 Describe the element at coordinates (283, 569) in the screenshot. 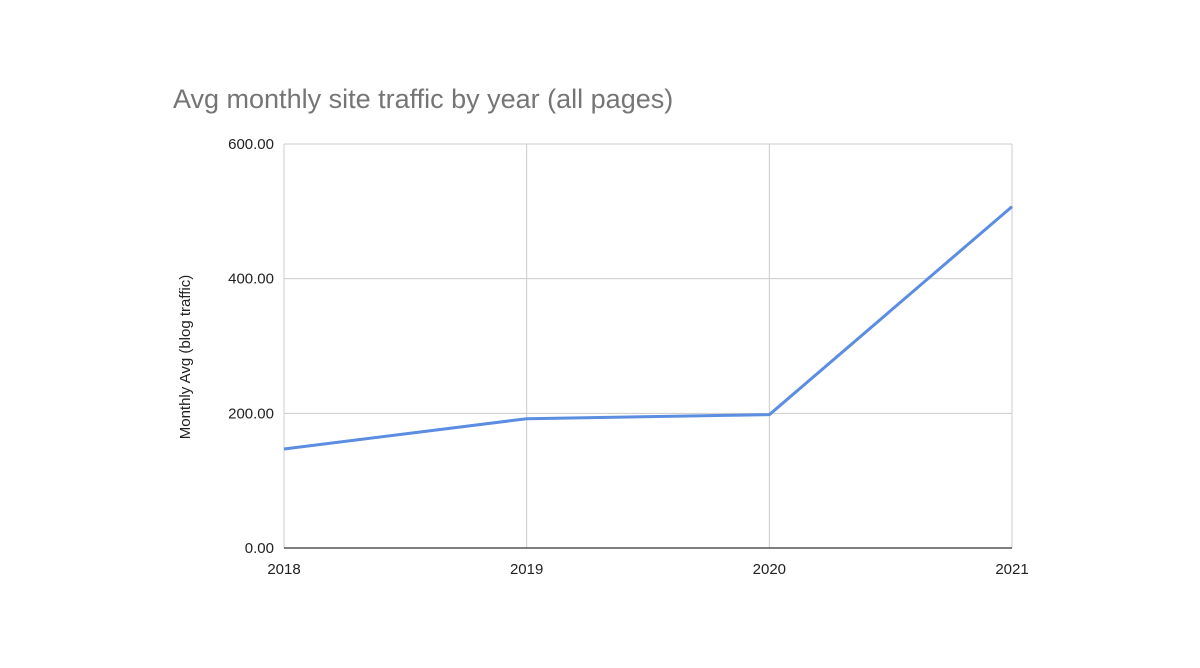

I see `x-tick-label: 2018` at that location.